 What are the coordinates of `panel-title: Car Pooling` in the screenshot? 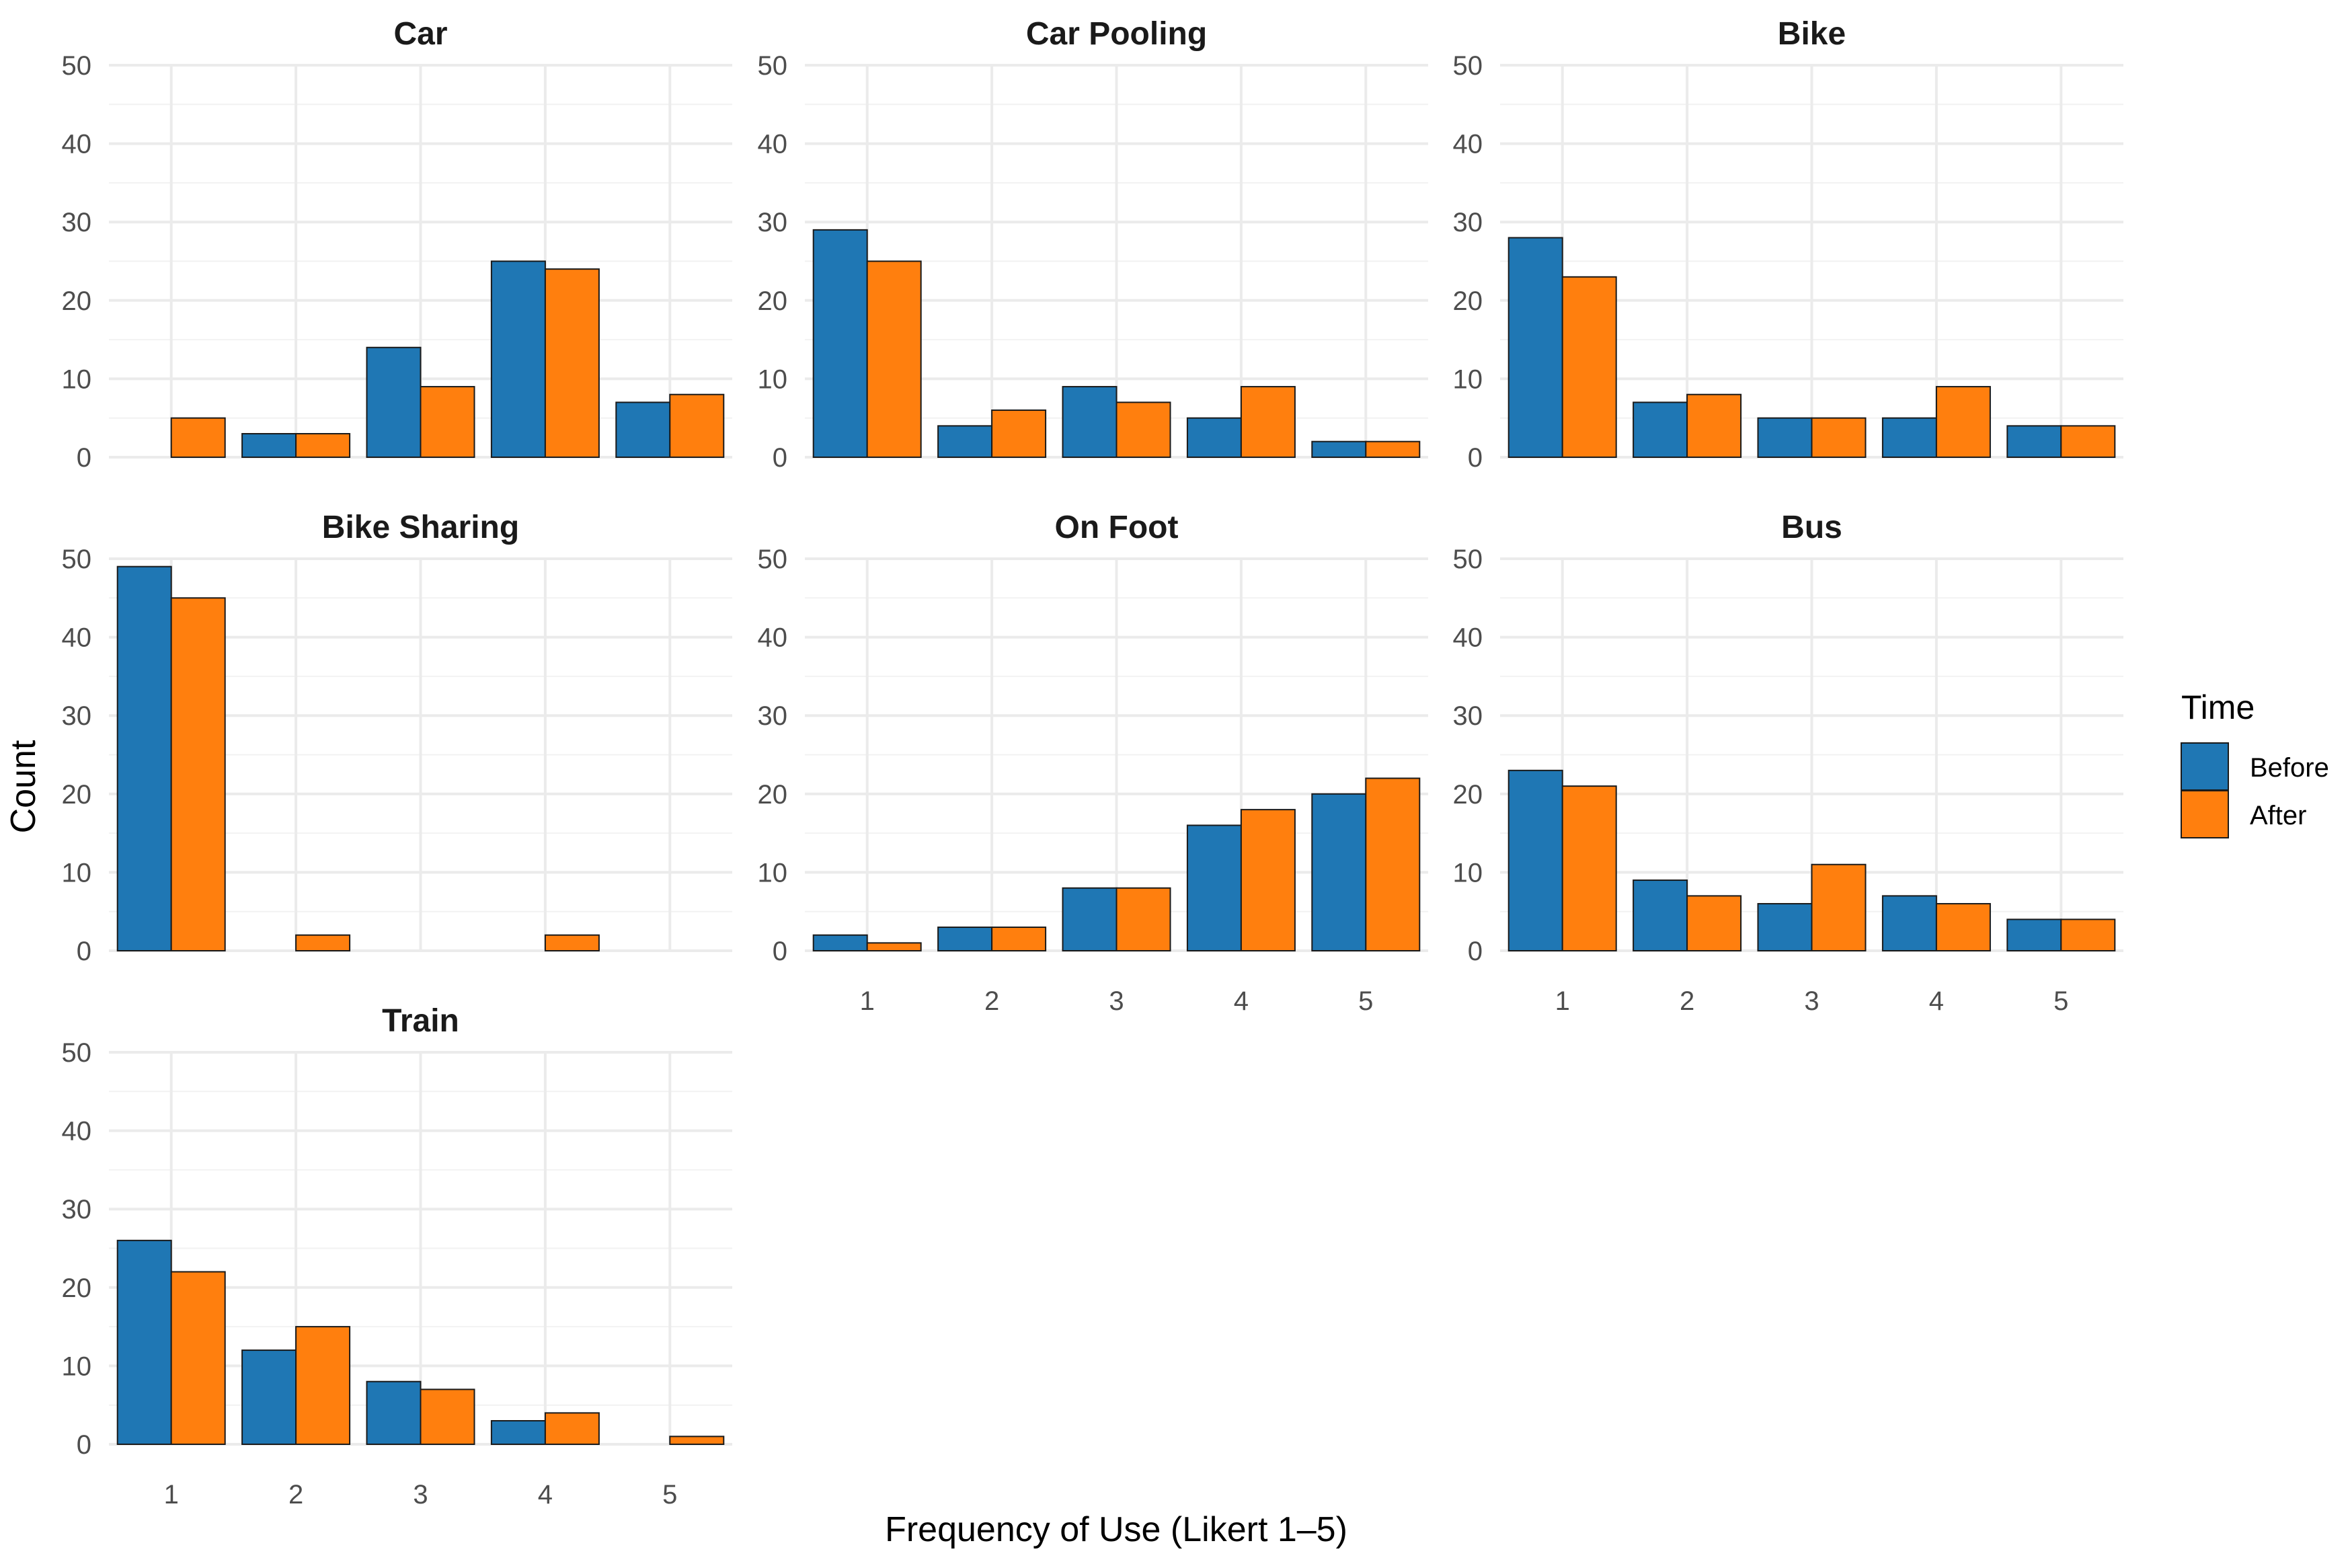 It's located at (1116, 34).